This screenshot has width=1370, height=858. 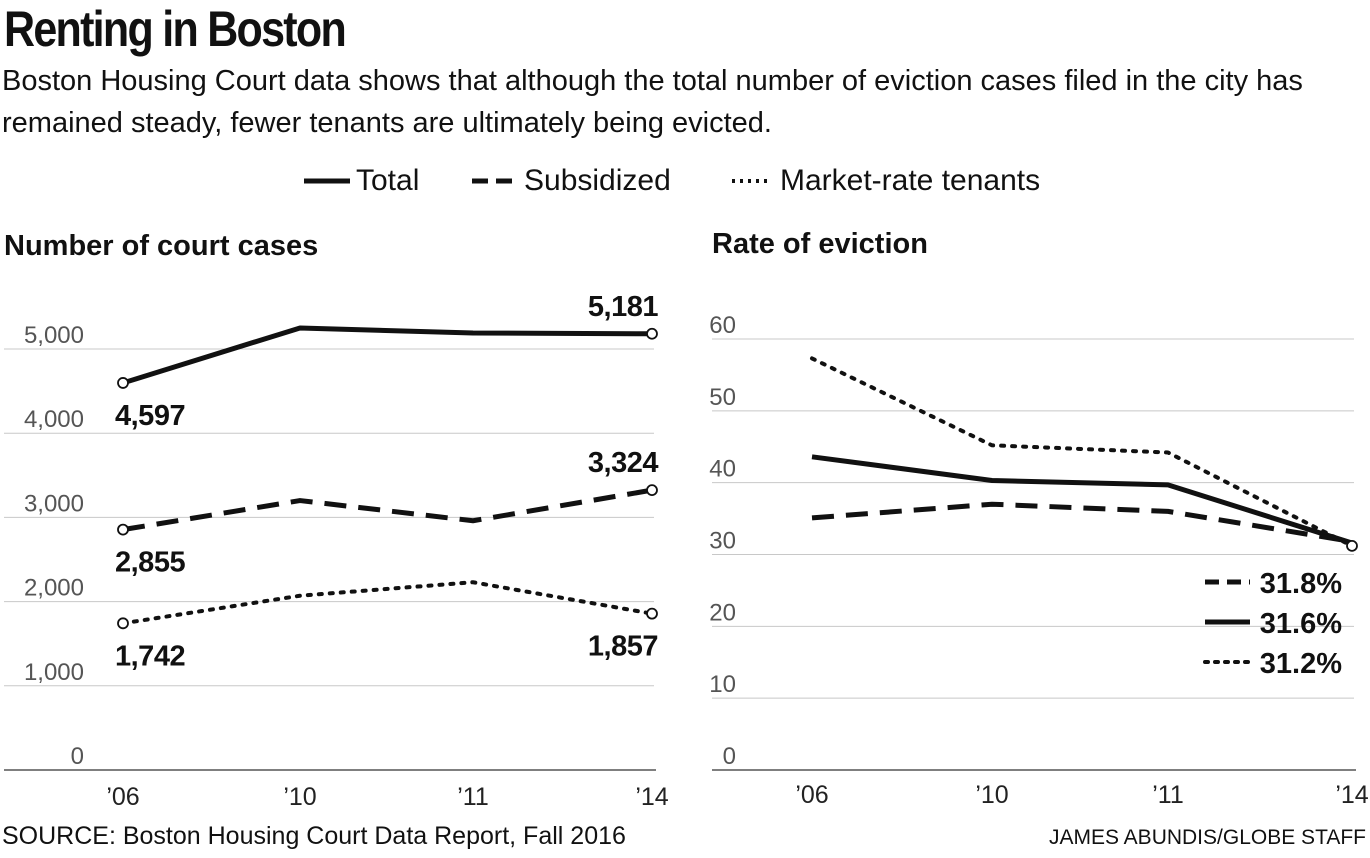 I want to click on legend-item-market-rate: Market-rate tenants, so click(x=885, y=181).